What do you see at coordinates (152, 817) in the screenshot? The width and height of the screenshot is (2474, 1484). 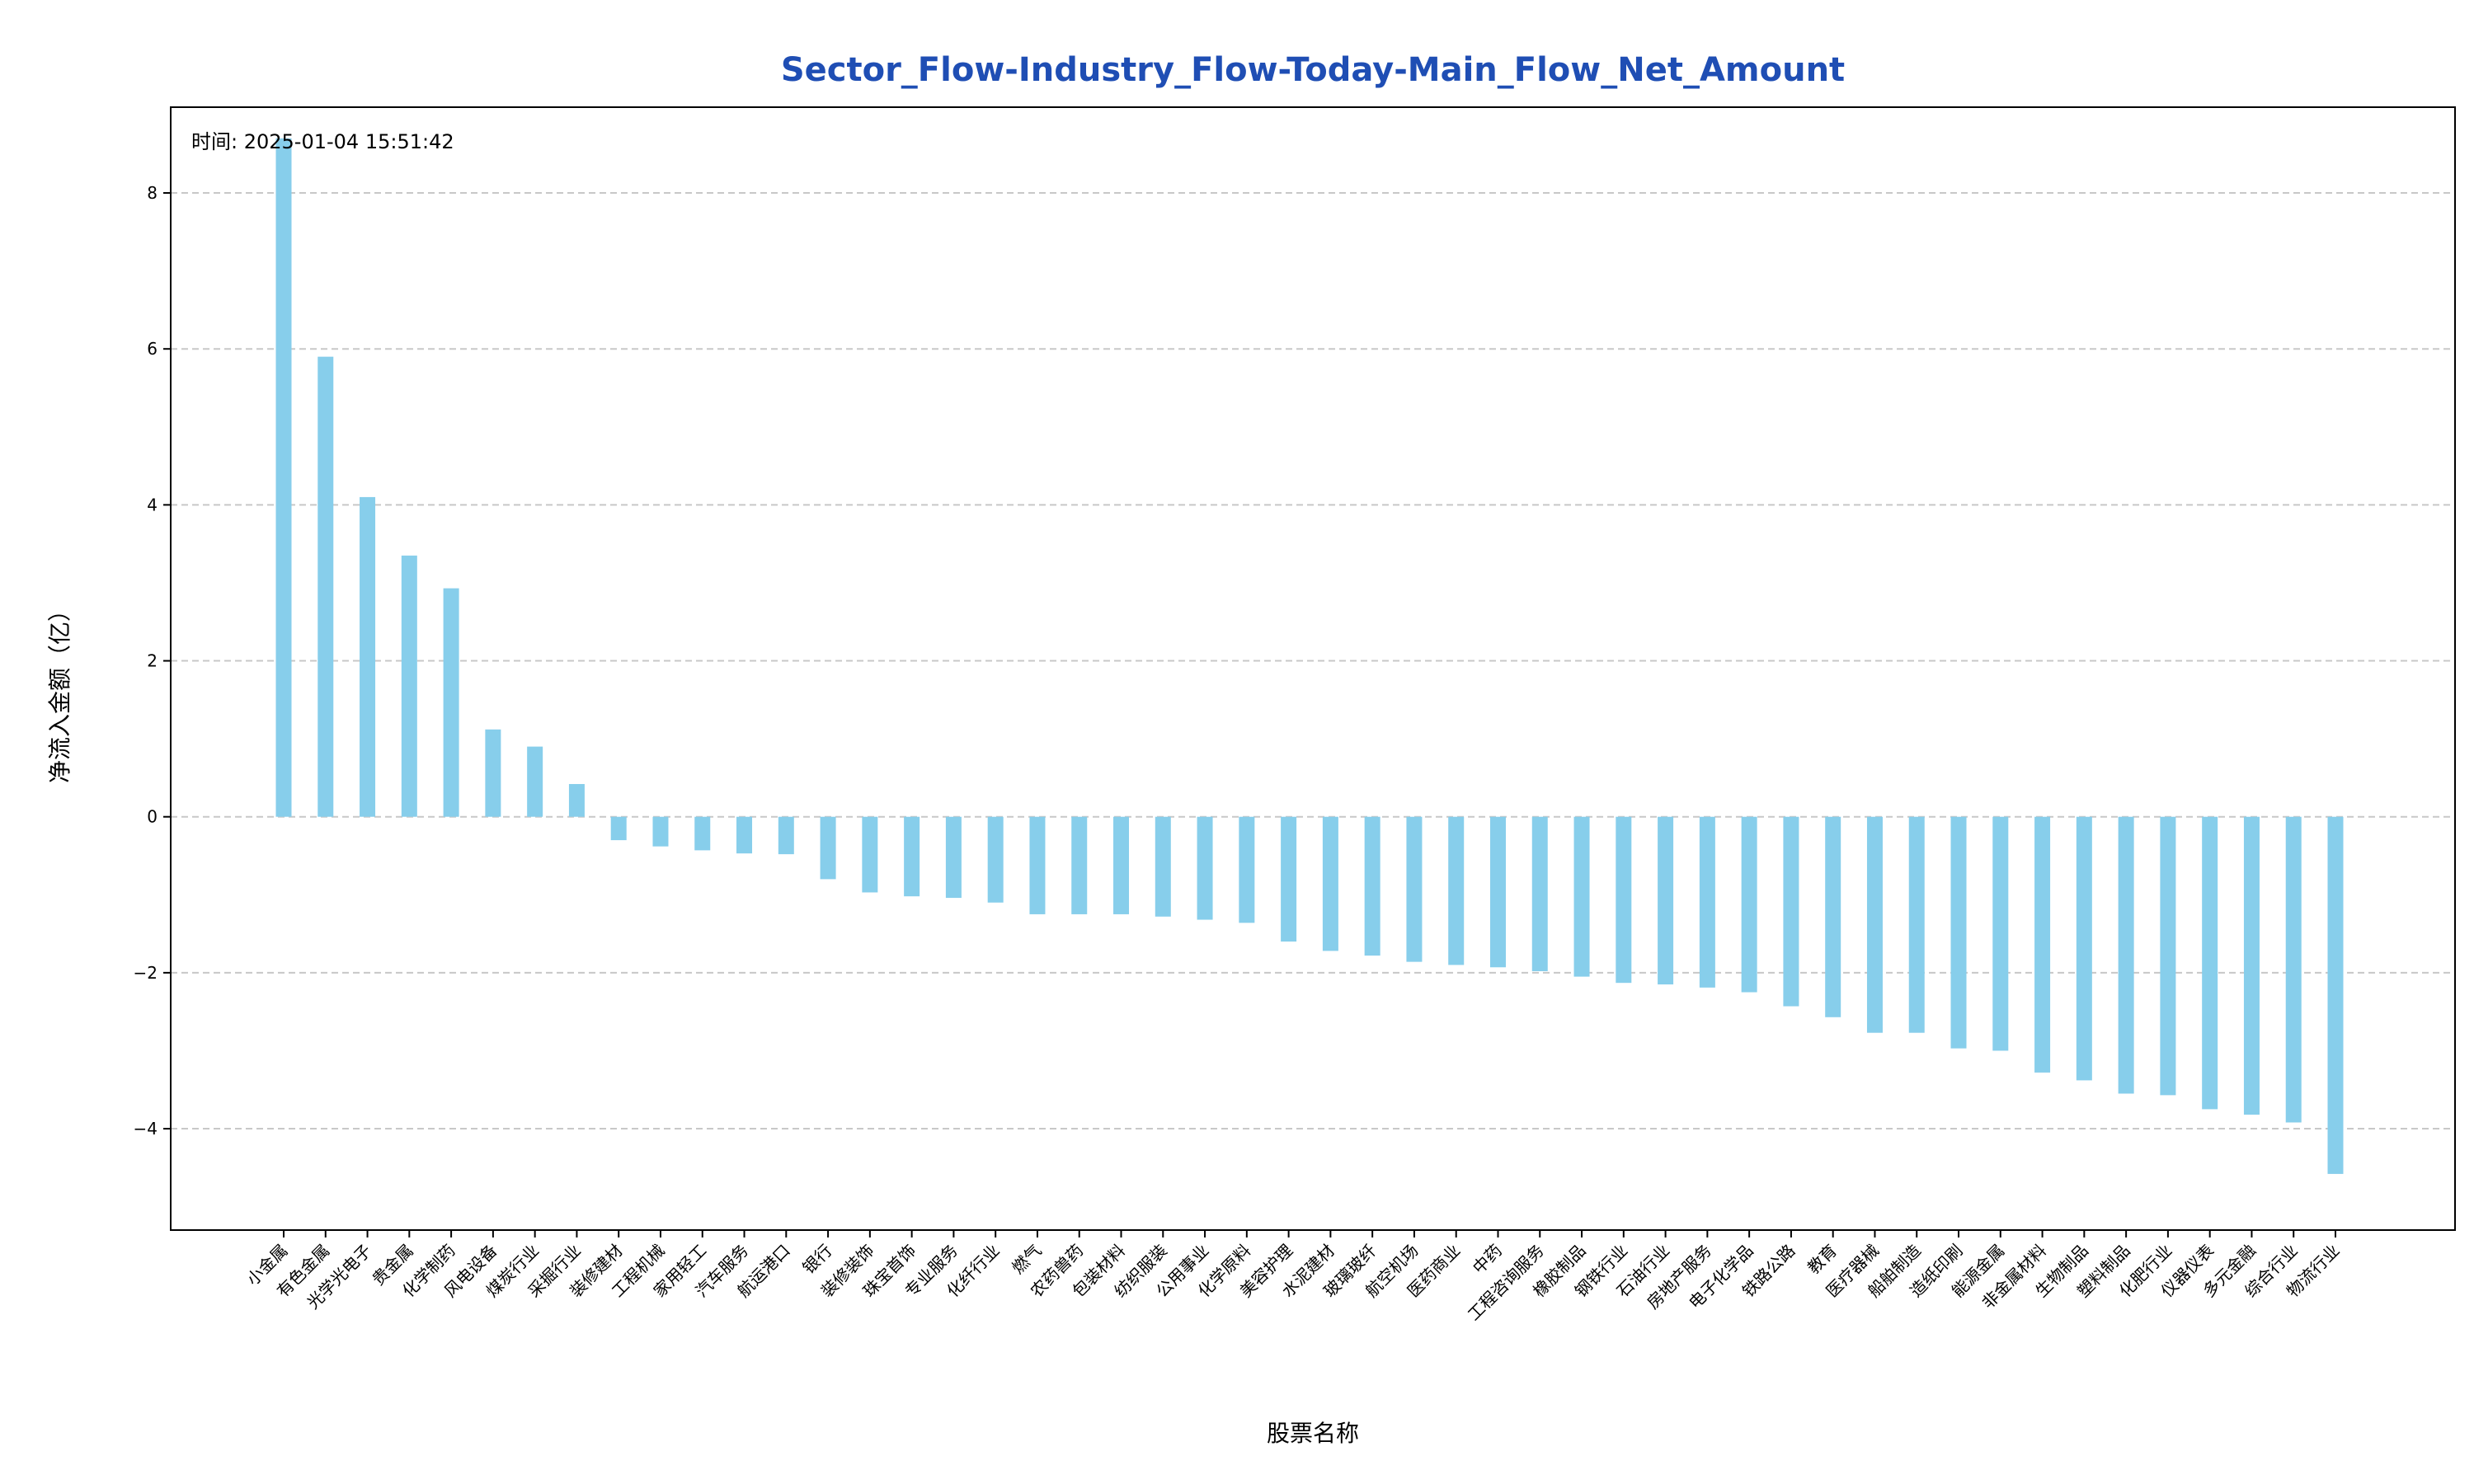 I see `y-tick-label: 0` at bounding box center [152, 817].